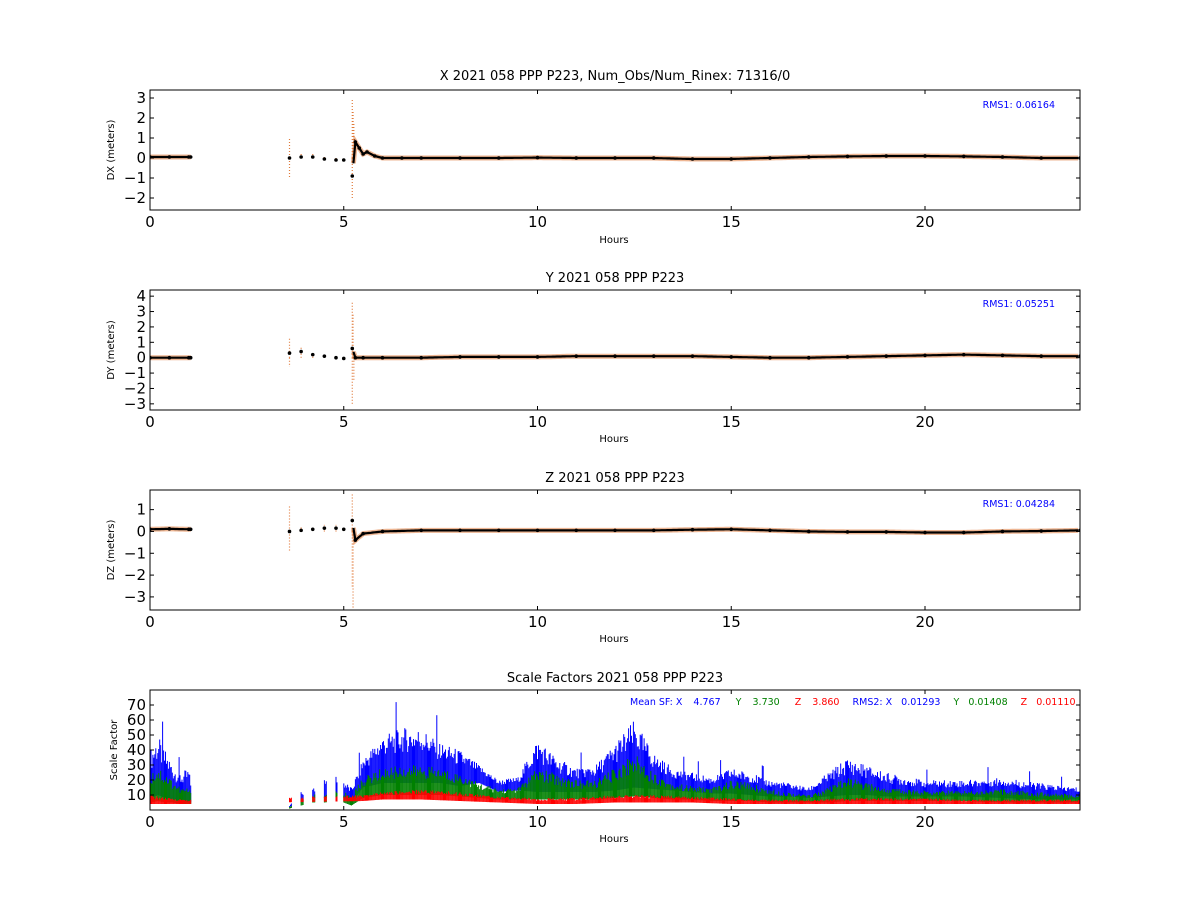  What do you see at coordinates (738, 702) in the screenshot?
I see `mean-sf-y-label: Y` at bounding box center [738, 702].